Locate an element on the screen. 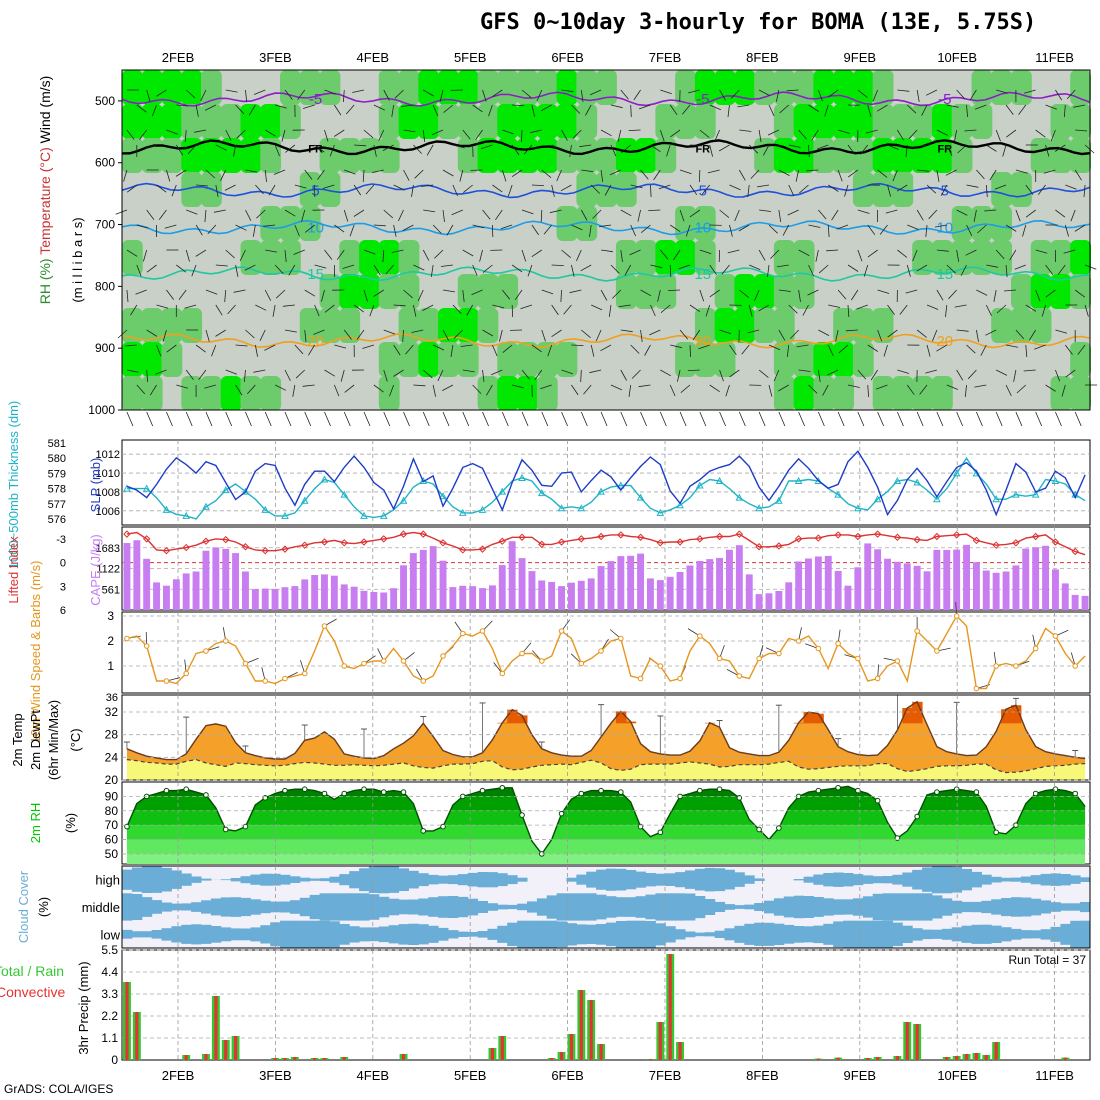  contour-label: 15 is located at coordinates (315, 274).